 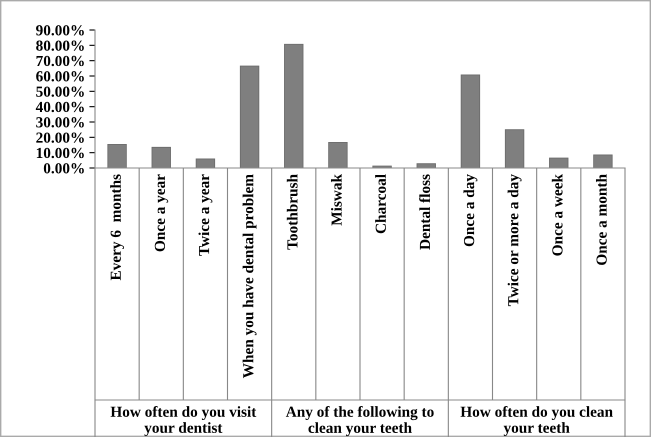 What do you see at coordinates (336, 200) in the screenshot?
I see `x-tick-label: Miswak` at bounding box center [336, 200].